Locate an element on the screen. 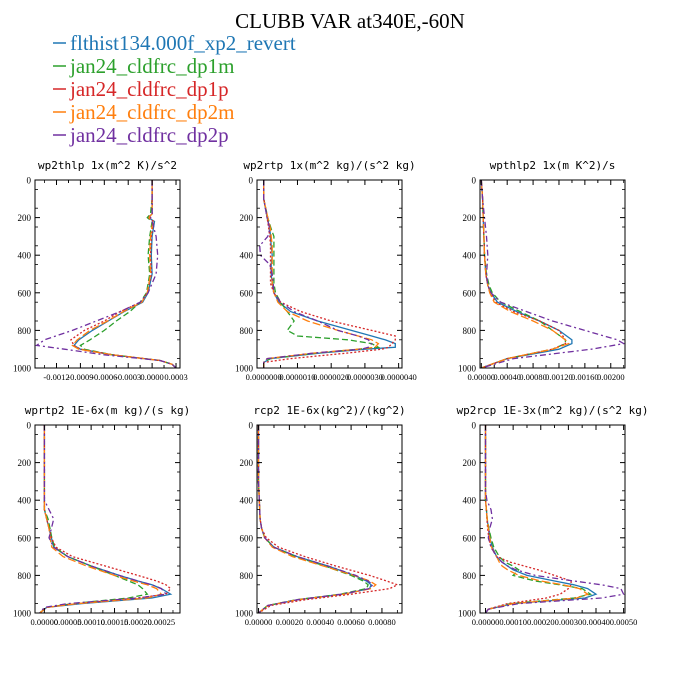 This screenshot has height=700, width=700. legend-entry: jan24_cldfrc_dp2m is located at coordinates (151, 112).